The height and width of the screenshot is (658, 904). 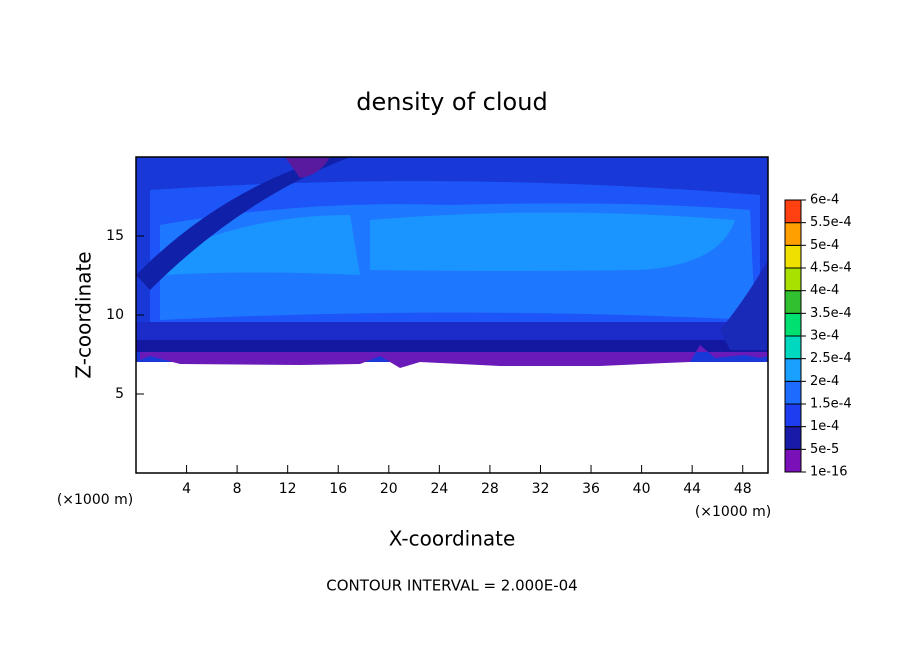 I want to click on x-tick-label: 12, so click(x=288, y=489).